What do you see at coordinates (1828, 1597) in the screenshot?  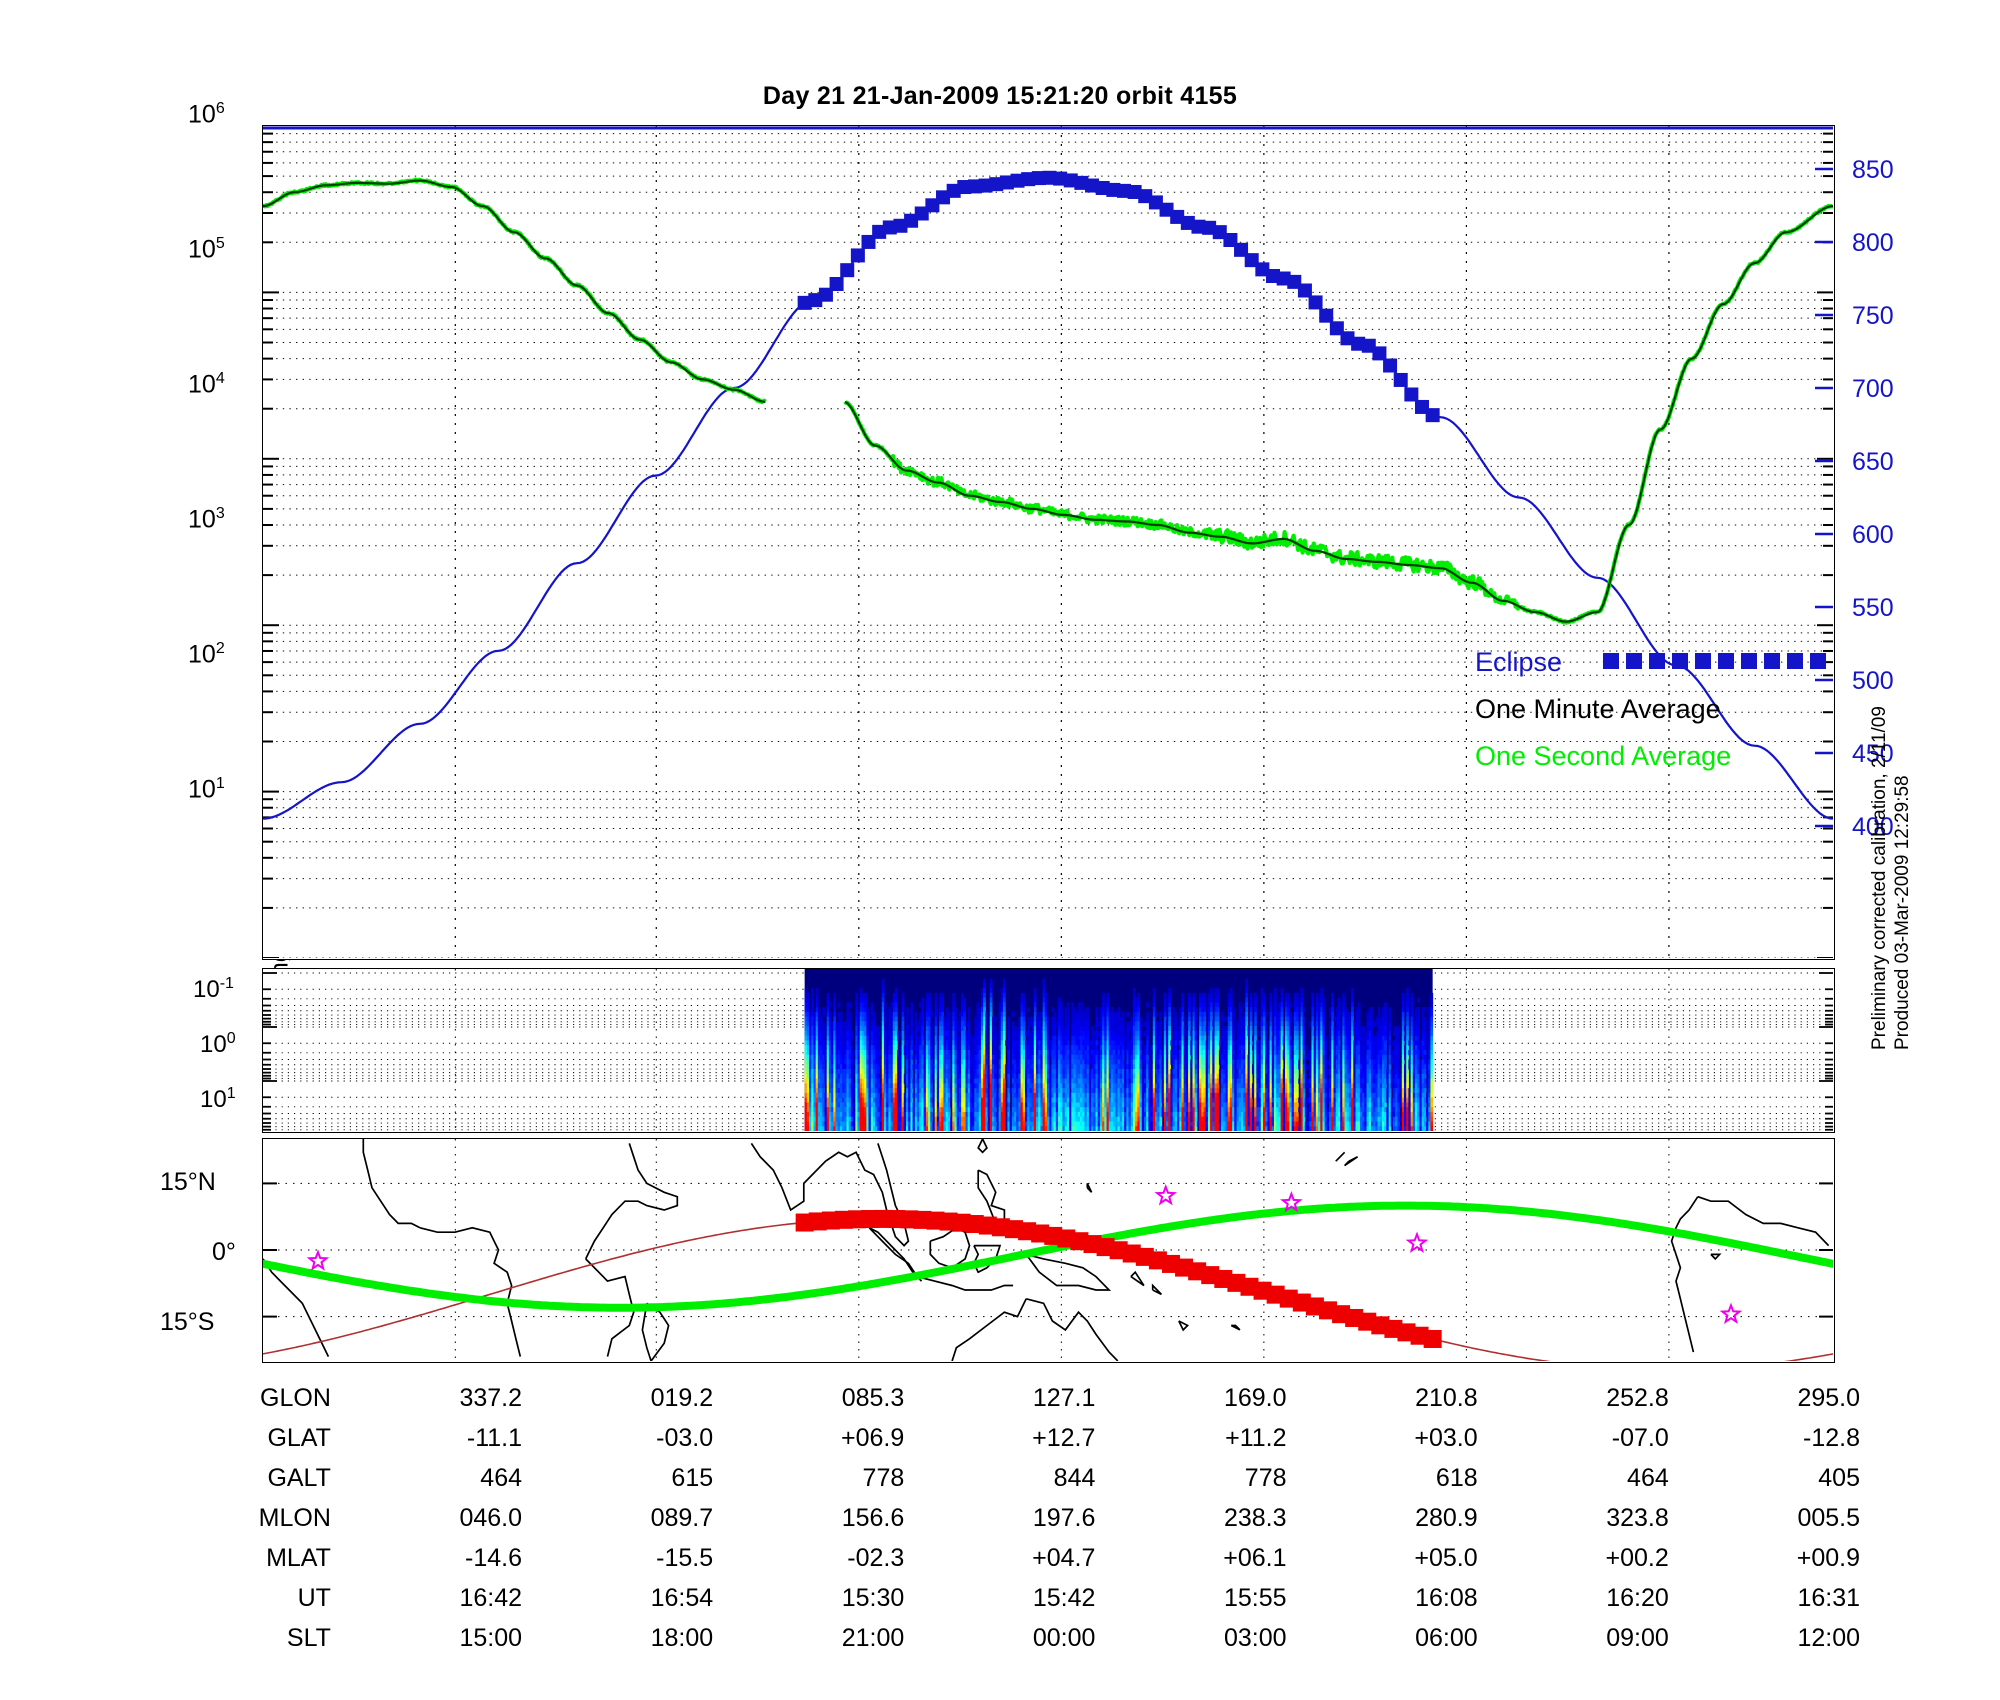 I see `table-cell: 16:31` at bounding box center [1828, 1597].